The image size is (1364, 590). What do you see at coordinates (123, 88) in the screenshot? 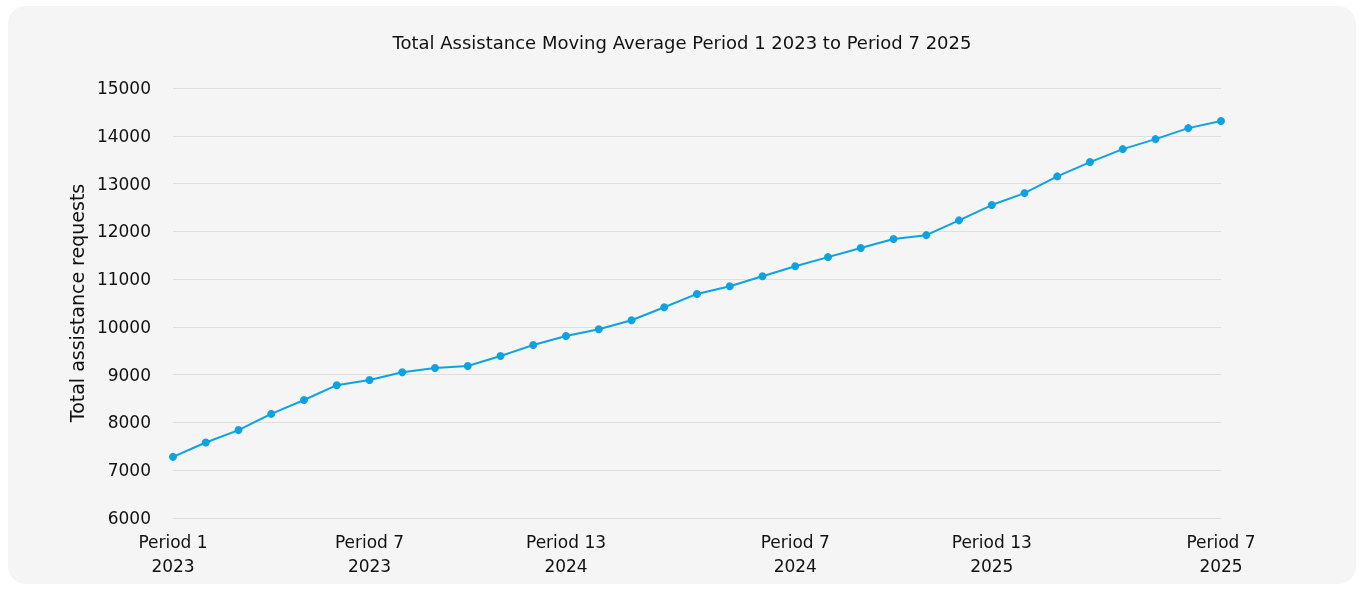
I see `y-tick-label: 15000` at bounding box center [123, 88].